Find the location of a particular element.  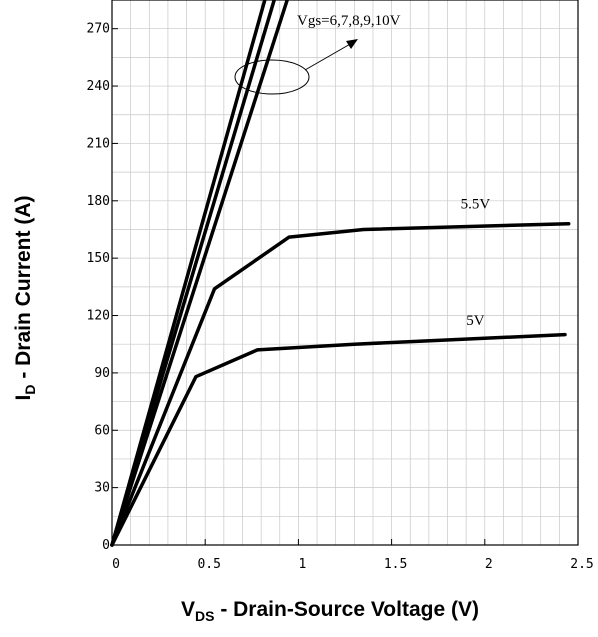

y-axis-title-main: I is located at coordinates (23, 398).